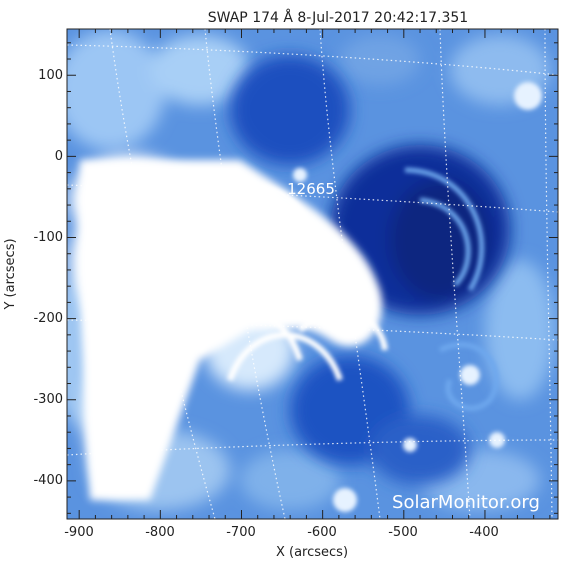  Describe the element at coordinates (48, 399) in the screenshot. I see `y-tick-label: -300` at that location.